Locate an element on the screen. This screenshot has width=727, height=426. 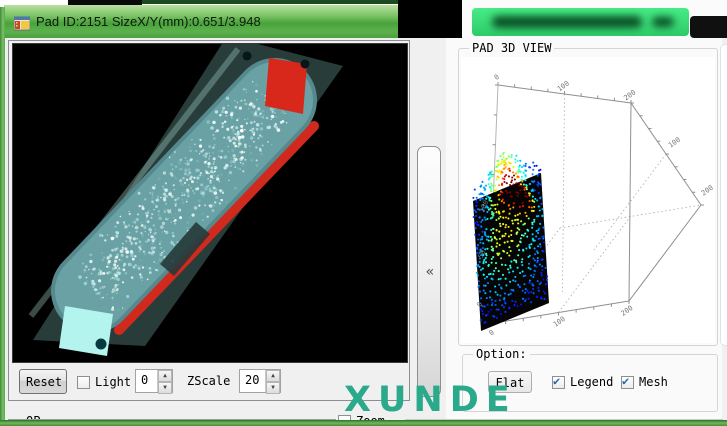
chevron-left-icon: « is located at coordinates (430, 271).